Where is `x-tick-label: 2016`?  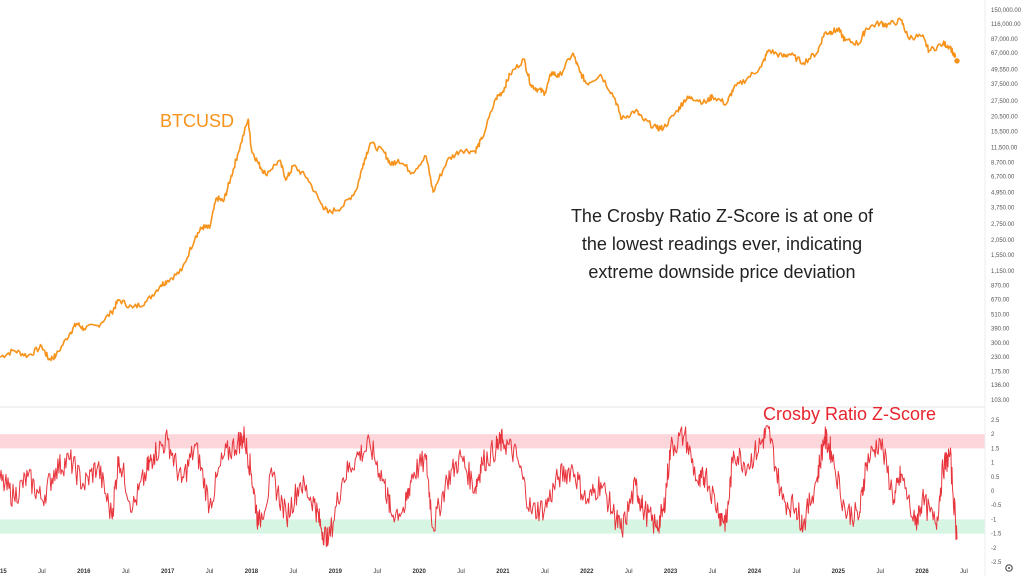
x-tick-label: 2016 is located at coordinates (84, 572).